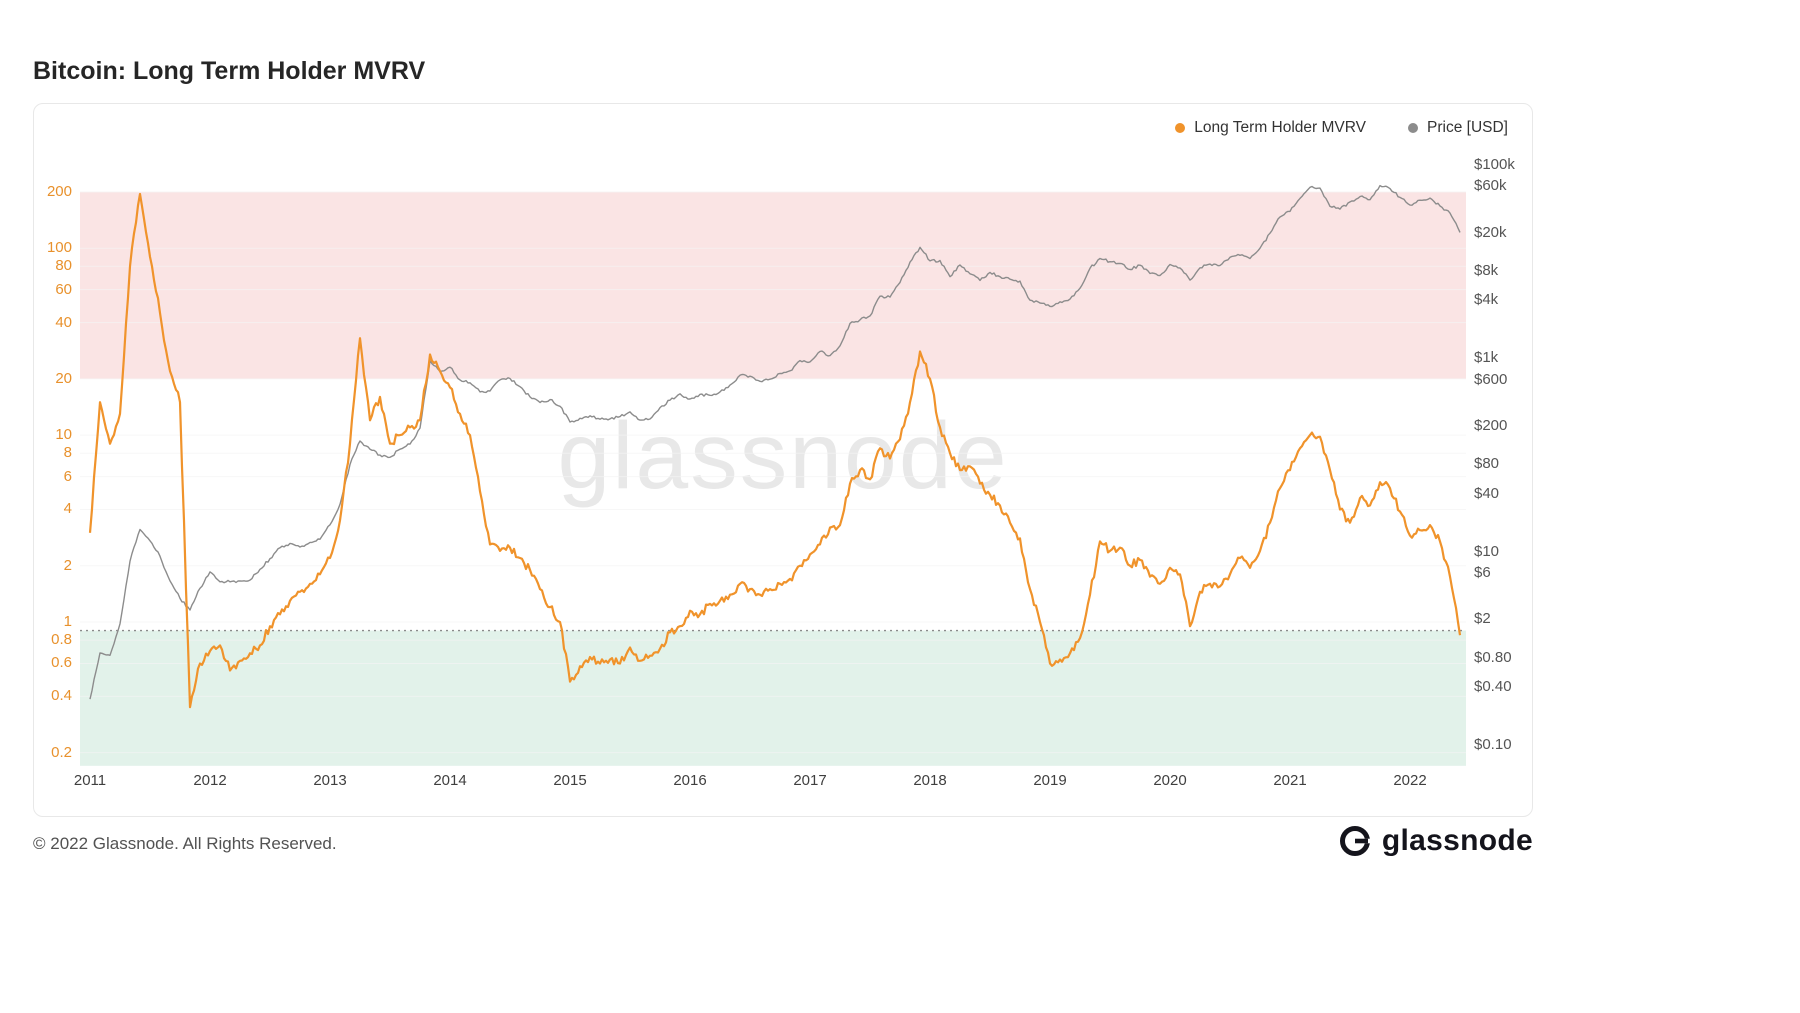 This screenshot has height=1013, width=1800. Describe the element at coordinates (59, 191) in the screenshot. I see `y-axis-left-tick: 200` at that location.